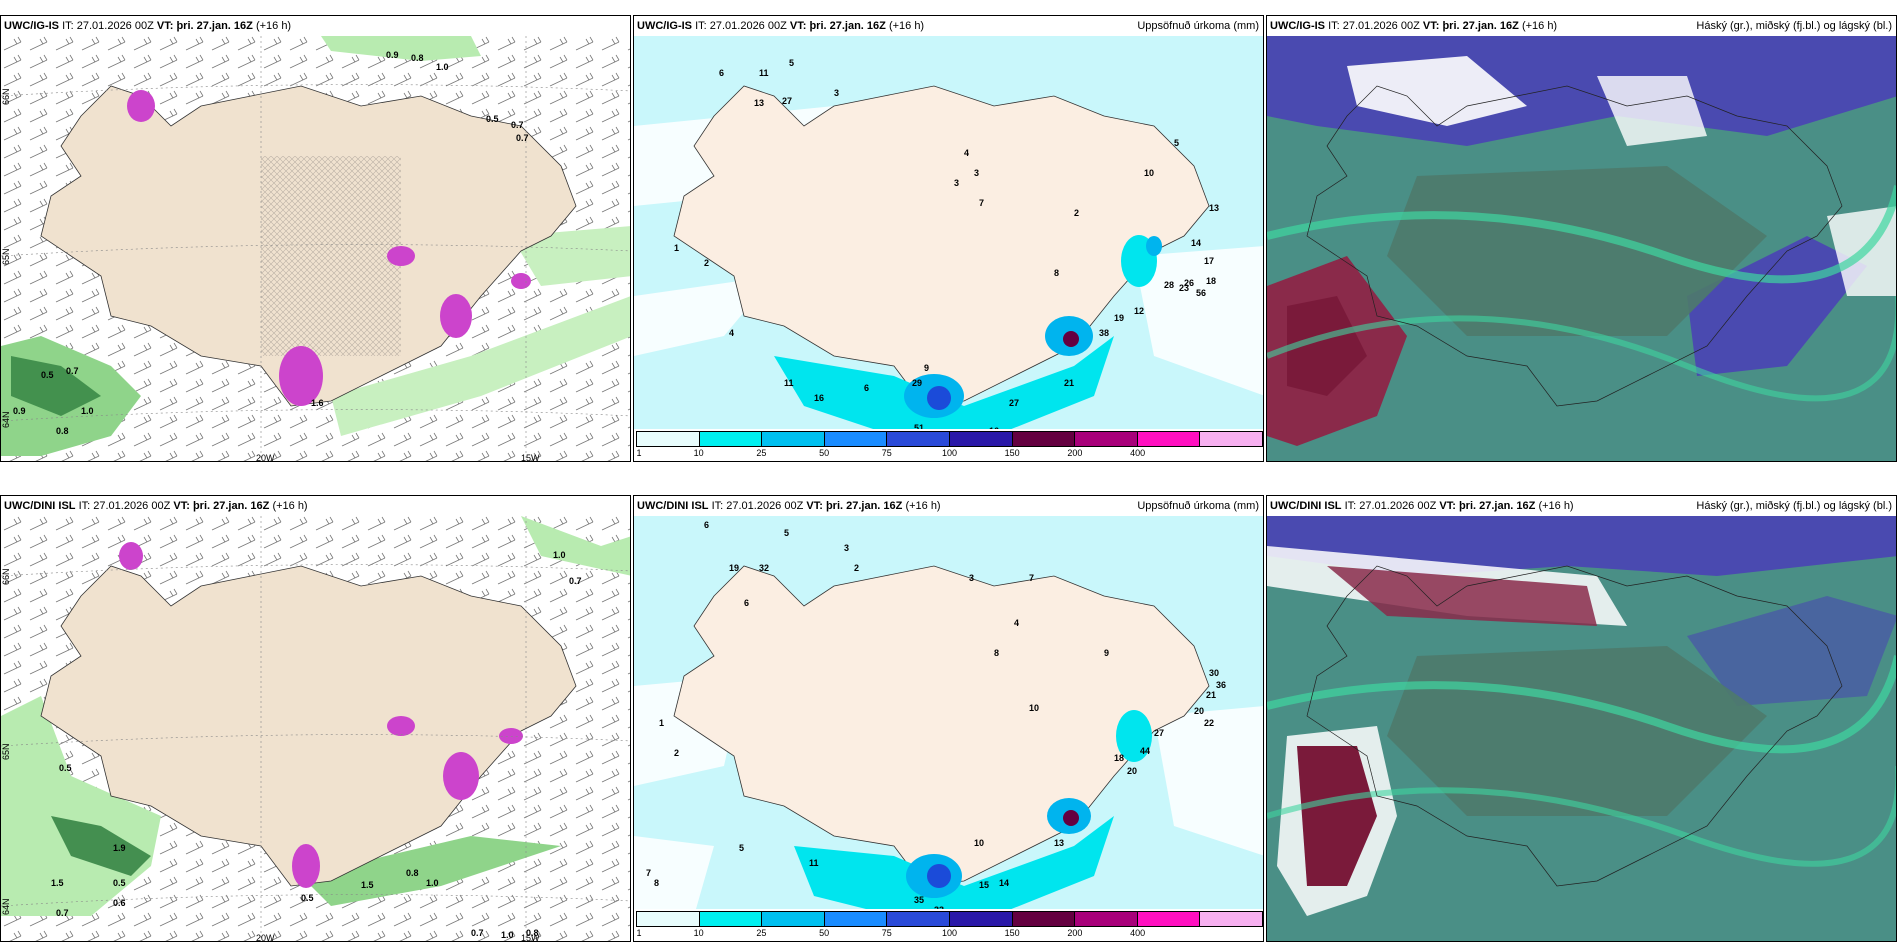 The image size is (1900, 950). What do you see at coordinates (1209, 261) in the screenshot?
I see `value-label: 17` at bounding box center [1209, 261].